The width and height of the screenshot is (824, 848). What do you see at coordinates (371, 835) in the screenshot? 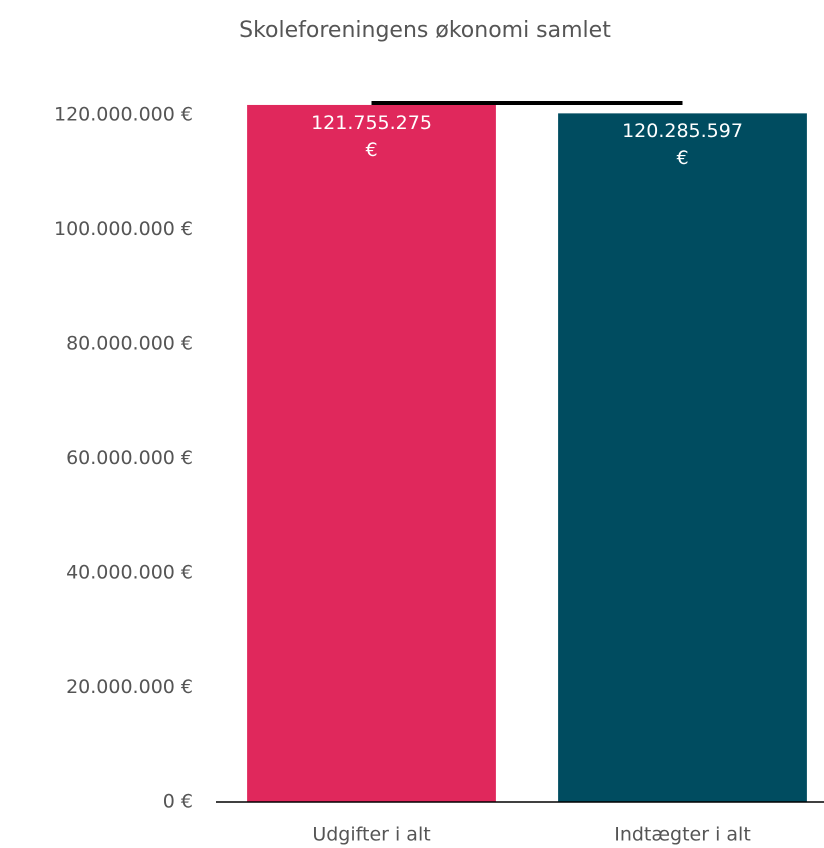
I see `x-tick-label: Udgifter i alt` at bounding box center [371, 835].